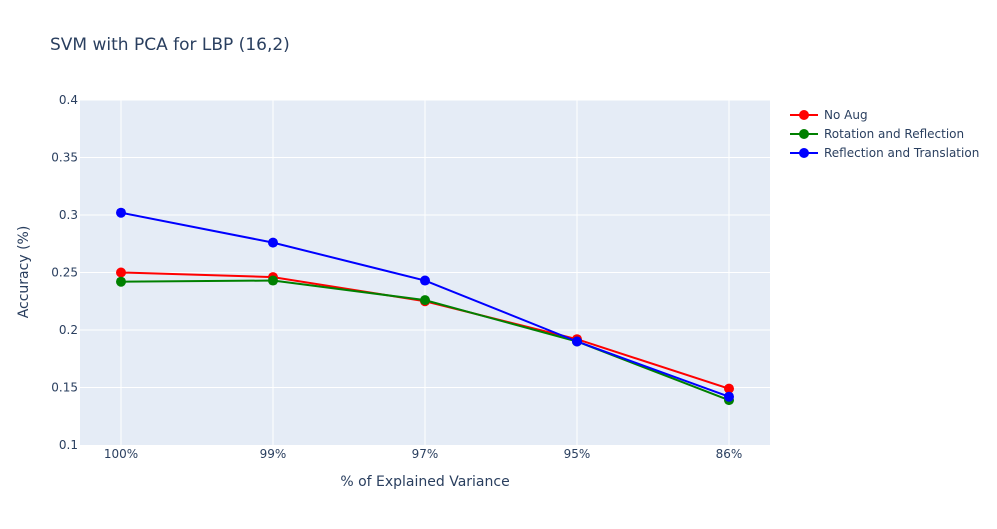  What do you see at coordinates (24, 272) in the screenshot?
I see `y-axis-label: Accuracy (%)` at bounding box center [24, 272].